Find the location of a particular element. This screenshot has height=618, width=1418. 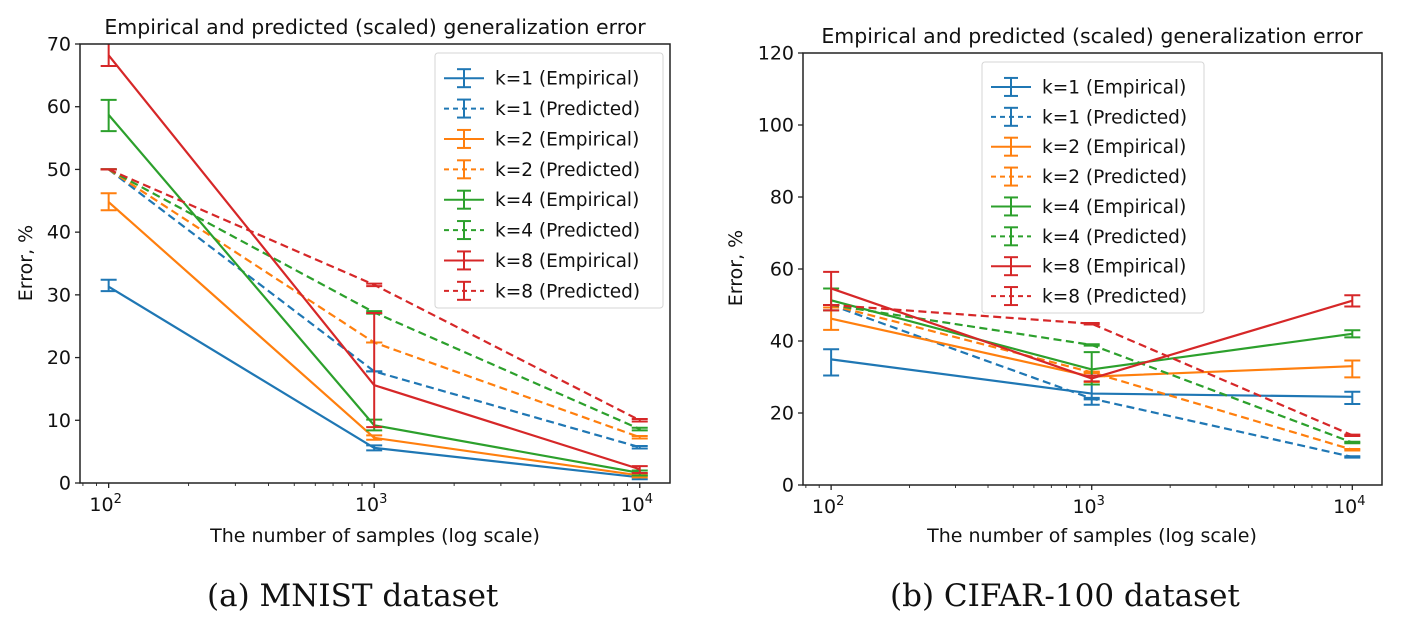

y-tick-label: 80 is located at coordinates (782, 198).